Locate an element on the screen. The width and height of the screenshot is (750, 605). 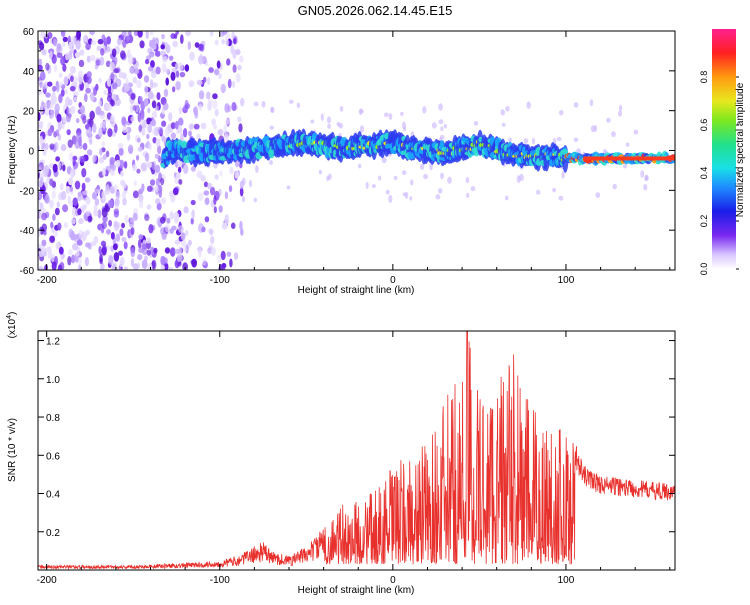
chart-title: GN05.2026.062.14.45.E15 is located at coordinates (375, 10).